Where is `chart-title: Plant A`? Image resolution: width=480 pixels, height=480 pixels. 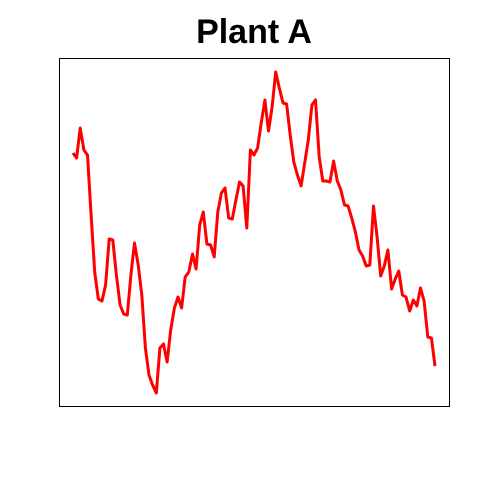
chart-title: Plant A is located at coordinates (254, 32).